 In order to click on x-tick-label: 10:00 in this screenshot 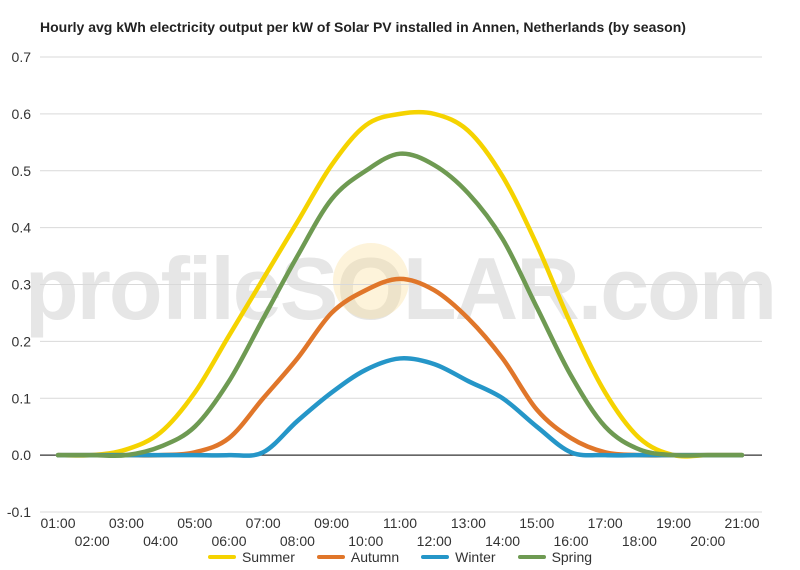, I will do `click(365, 541)`.